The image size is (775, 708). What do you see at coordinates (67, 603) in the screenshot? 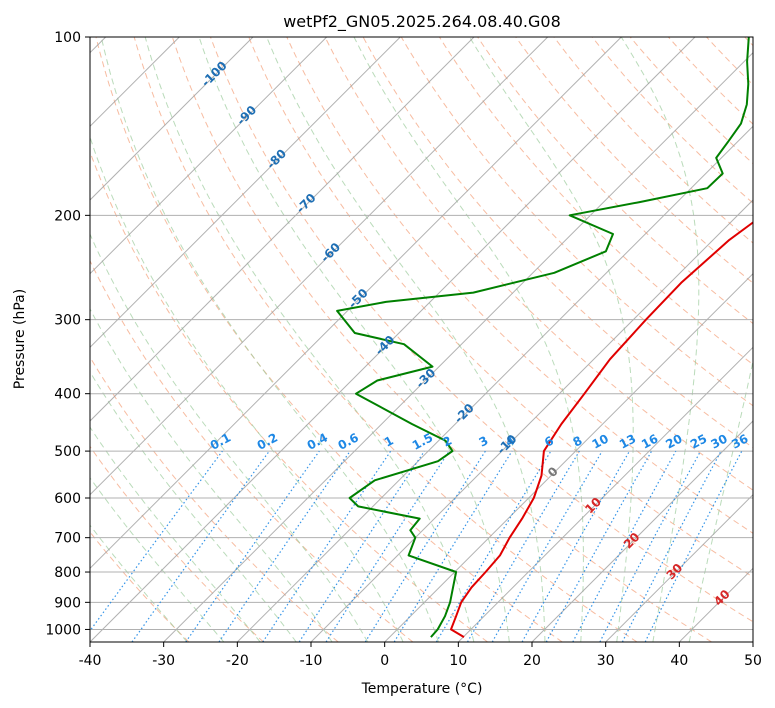
I see `y-tick-label: 900` at bounding box center [67, 603].